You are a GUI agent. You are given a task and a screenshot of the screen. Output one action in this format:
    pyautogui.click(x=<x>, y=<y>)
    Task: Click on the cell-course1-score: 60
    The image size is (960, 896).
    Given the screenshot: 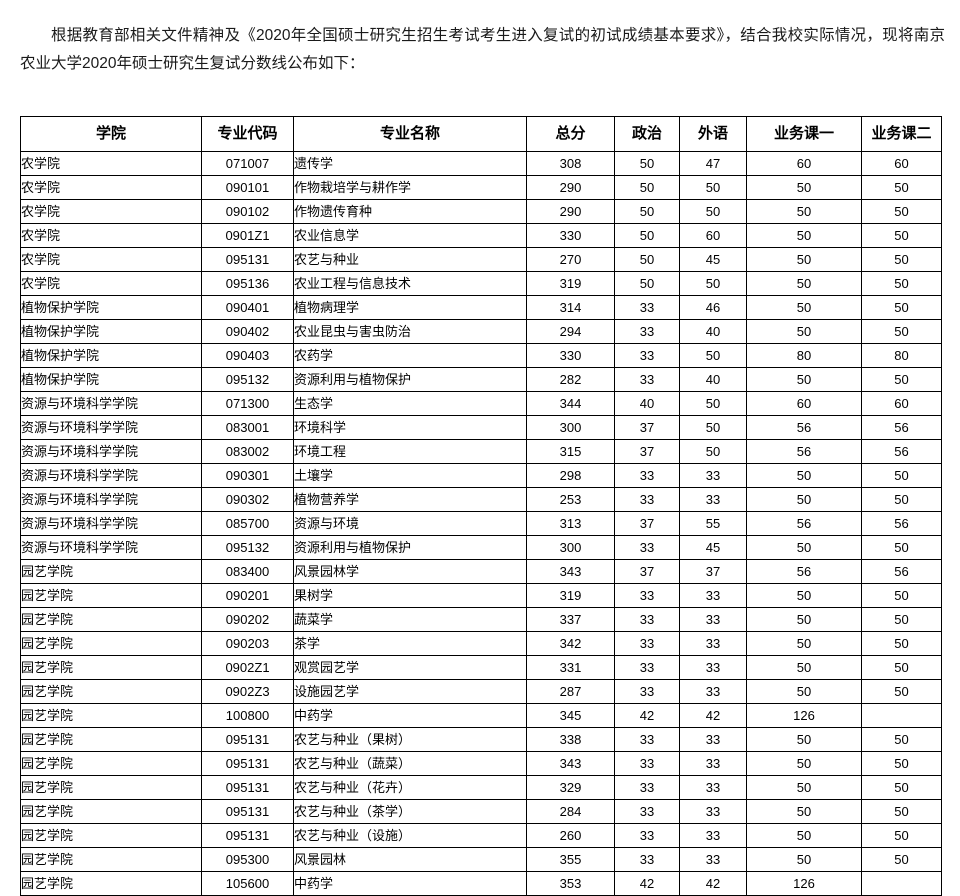 What is the action you would take?
    pyautogui.click(x=804, y=163)
    